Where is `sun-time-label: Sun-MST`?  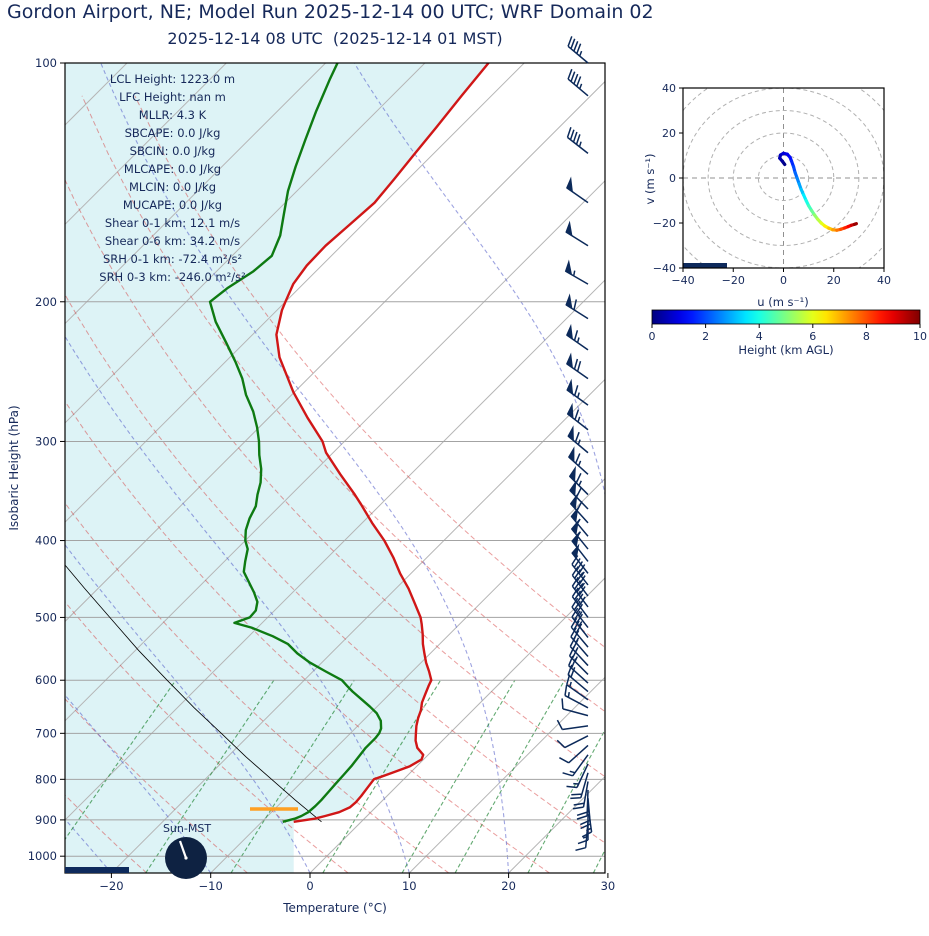
sun-time-label: Sun-MST is located at coordinates (187, 828).